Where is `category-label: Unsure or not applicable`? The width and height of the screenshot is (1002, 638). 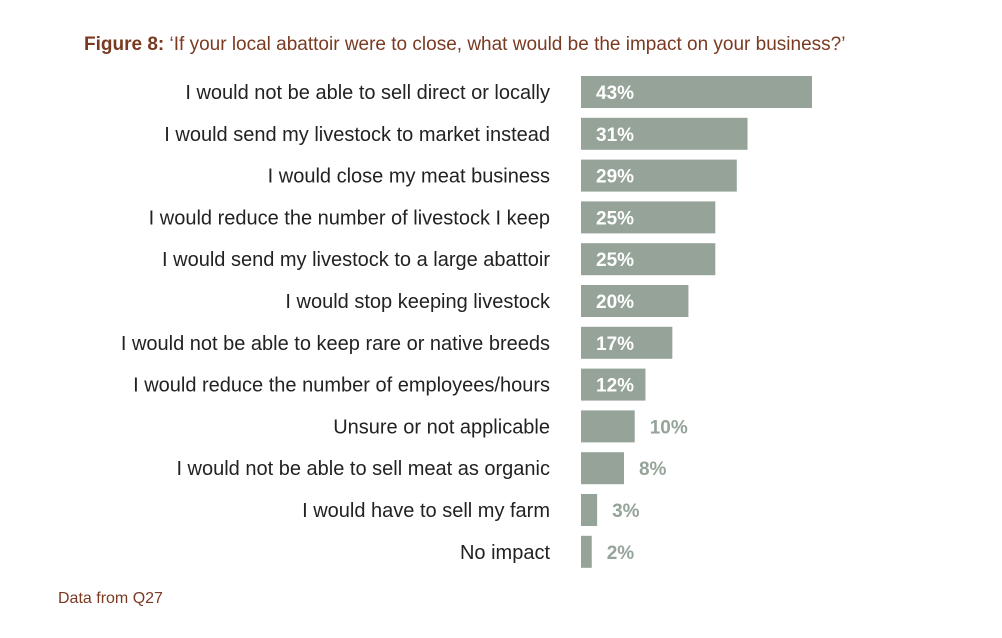
category-label: Unsure or not applicable is located at coordinates (441, 427).